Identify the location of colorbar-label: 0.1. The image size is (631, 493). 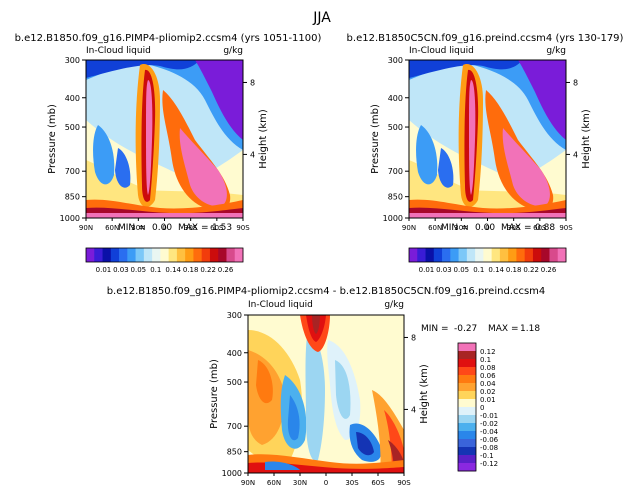
(155, 270).